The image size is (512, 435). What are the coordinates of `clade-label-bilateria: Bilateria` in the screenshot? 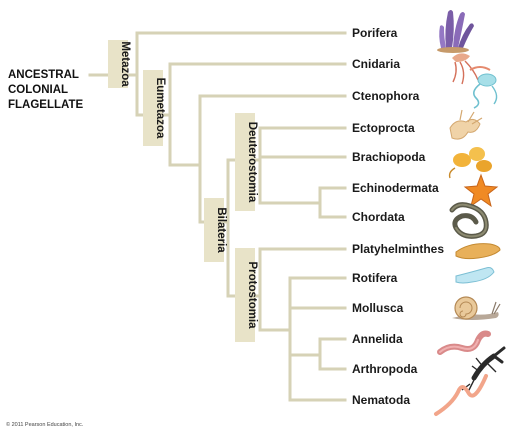 It's located at (215, 230).